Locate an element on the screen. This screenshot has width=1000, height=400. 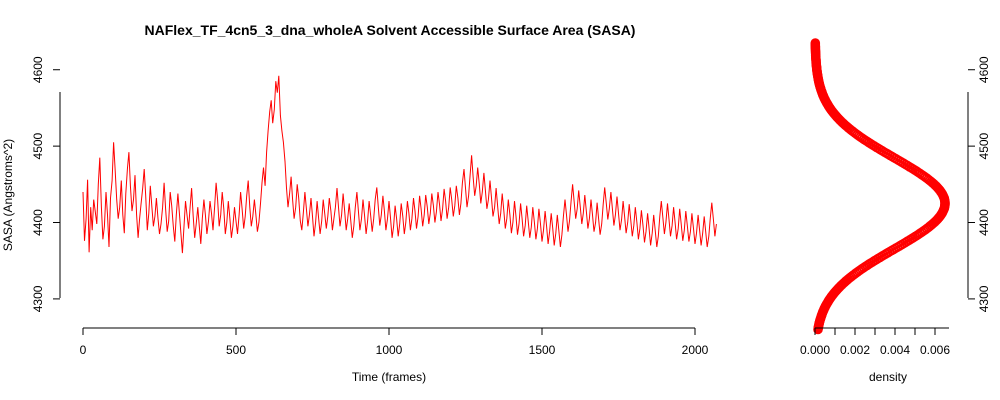
x-tick-label: 2000 is located at coordinates (695, 350).